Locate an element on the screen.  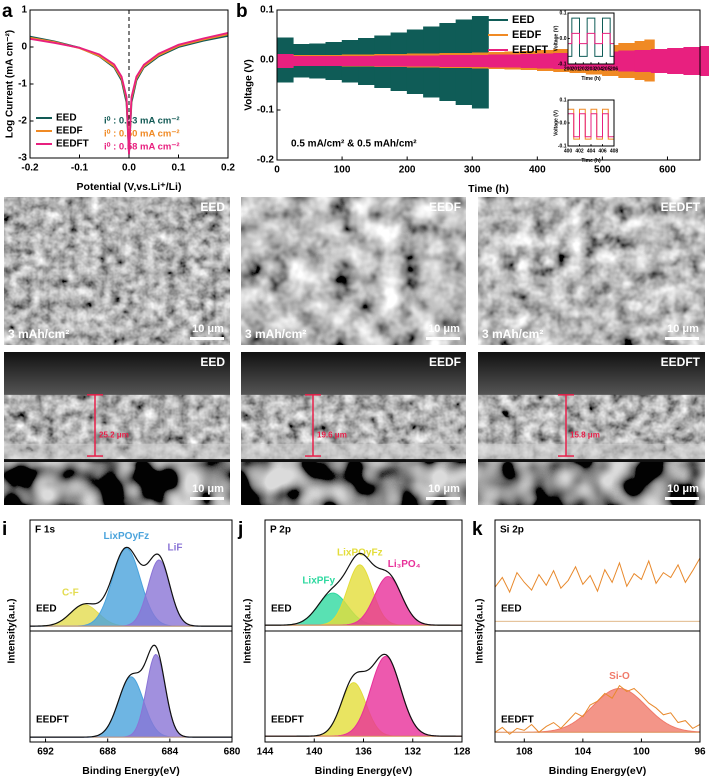
panel-letter: k is located at coordinates (477, 529).